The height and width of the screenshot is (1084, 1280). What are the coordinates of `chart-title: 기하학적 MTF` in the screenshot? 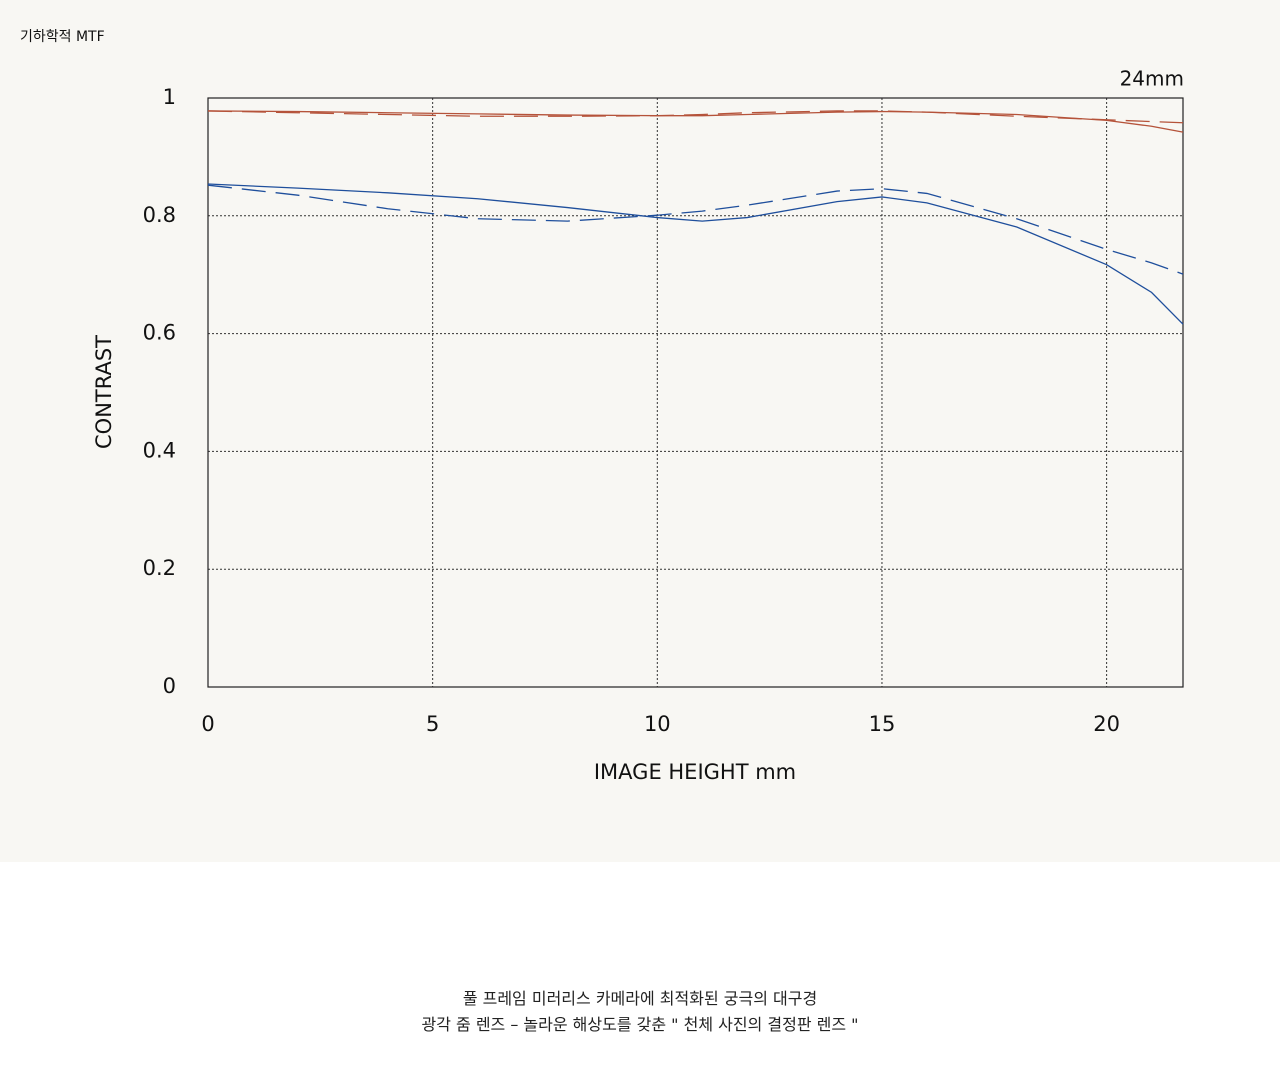 It's located at (62, 37).